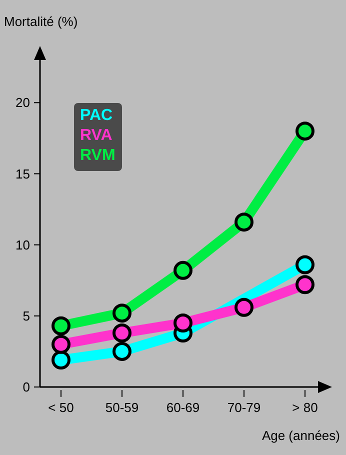 This screenshot has width=346, height=455. What do you see at coordinates (41, 21) in the screenshot?
I see `y-axis-title: Mortalité (%)` at bounding box center [41, 21].